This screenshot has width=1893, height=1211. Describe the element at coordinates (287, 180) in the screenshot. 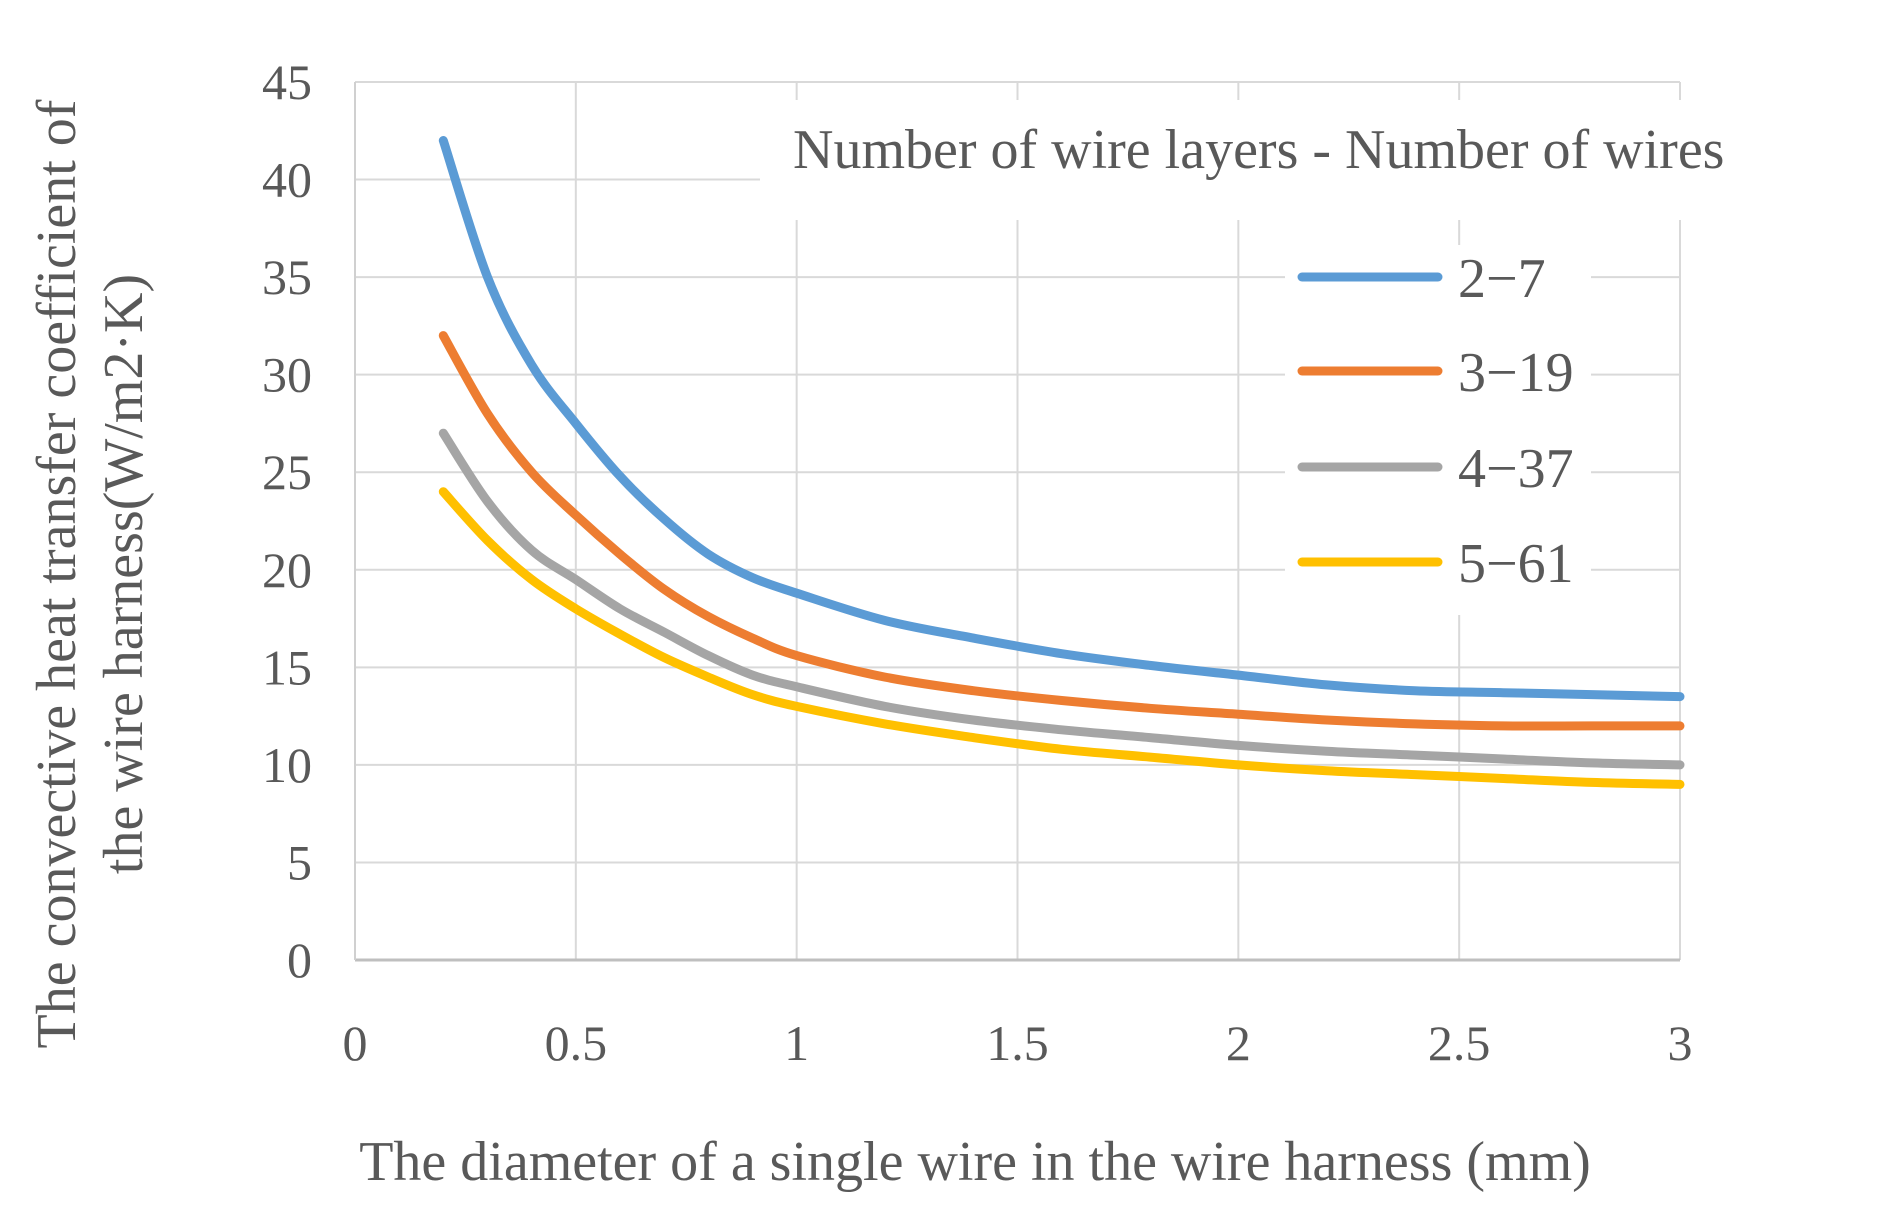

I see `y-tick-label: 40` at that location.